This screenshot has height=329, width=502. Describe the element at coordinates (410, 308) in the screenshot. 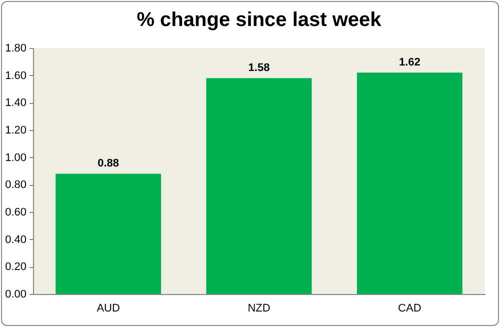

I see `x-tick-label: CAD` at that location.